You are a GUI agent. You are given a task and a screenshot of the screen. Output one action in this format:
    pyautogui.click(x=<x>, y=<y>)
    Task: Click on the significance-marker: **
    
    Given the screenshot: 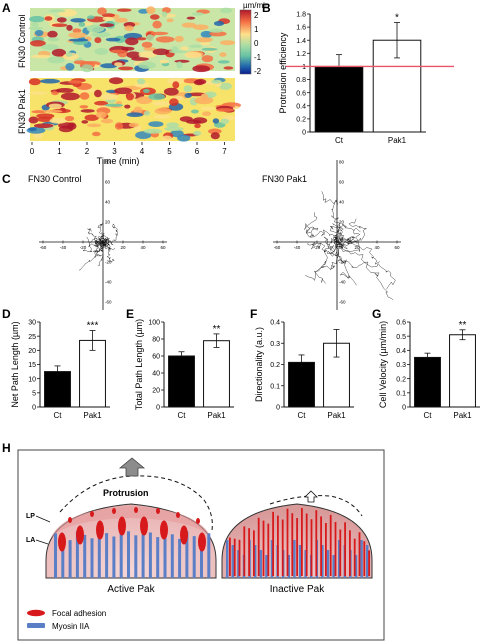 What is the action you would take?
    pyautogui.click(x=463, y=325)
    